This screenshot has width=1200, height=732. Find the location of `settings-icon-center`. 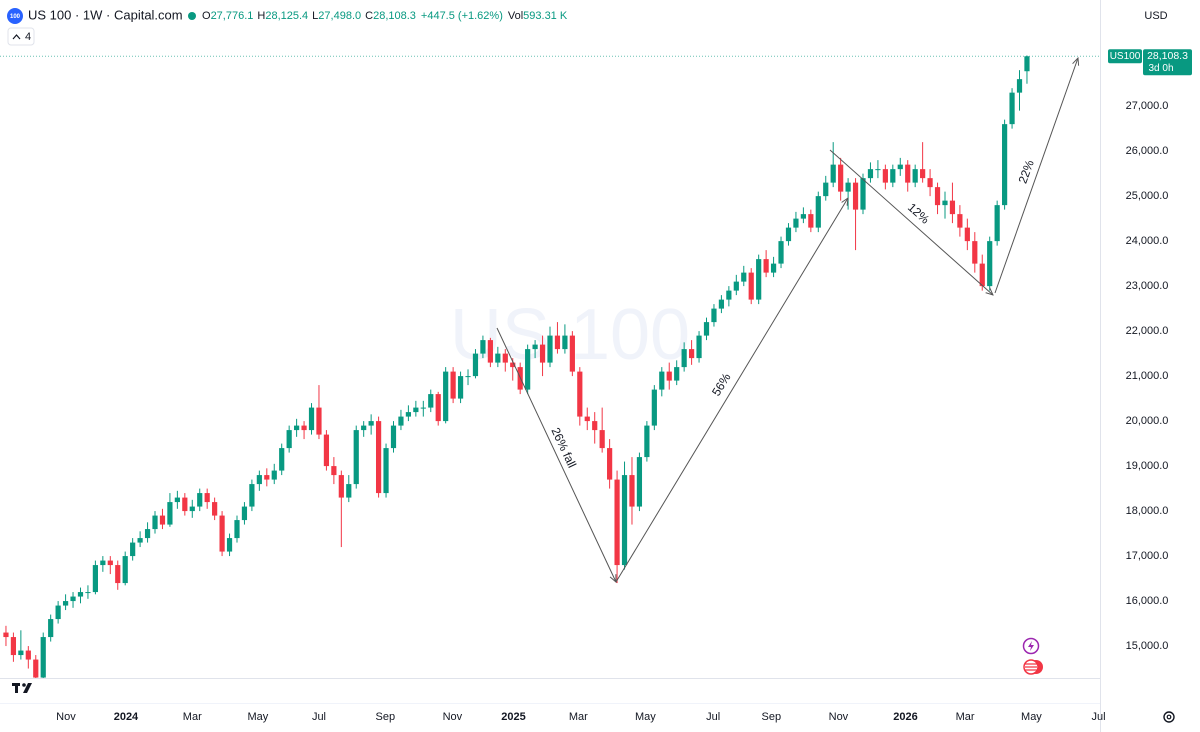

settings-icon-center is located at coordinates (1169, 717).